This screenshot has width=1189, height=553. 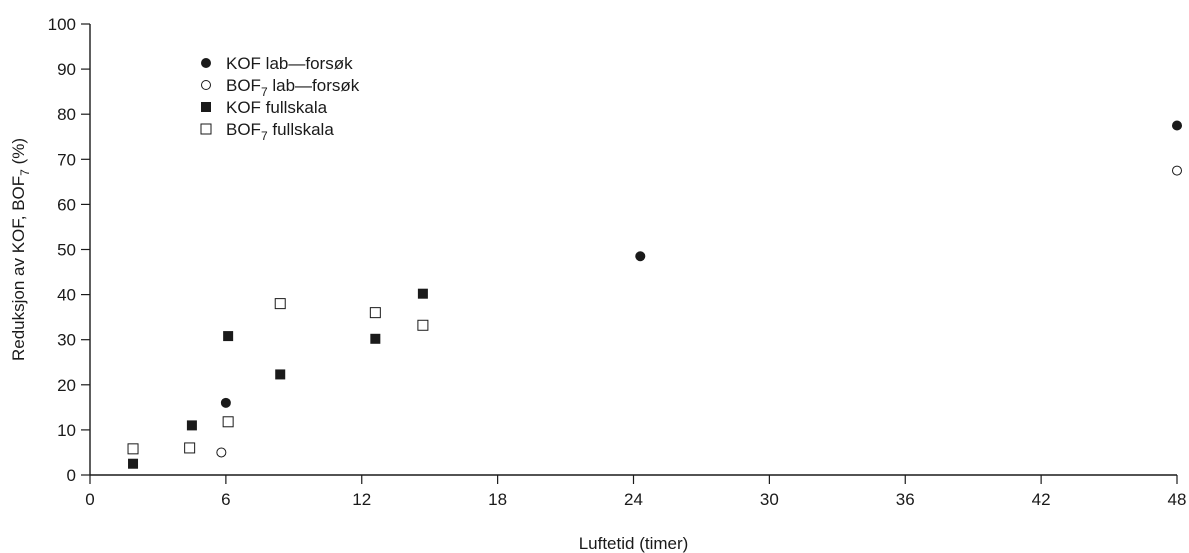 What do you see at coordinates (66, 204) in the screenshot?
I see `y-tick-label: 60` at bounding box center [66, 204].